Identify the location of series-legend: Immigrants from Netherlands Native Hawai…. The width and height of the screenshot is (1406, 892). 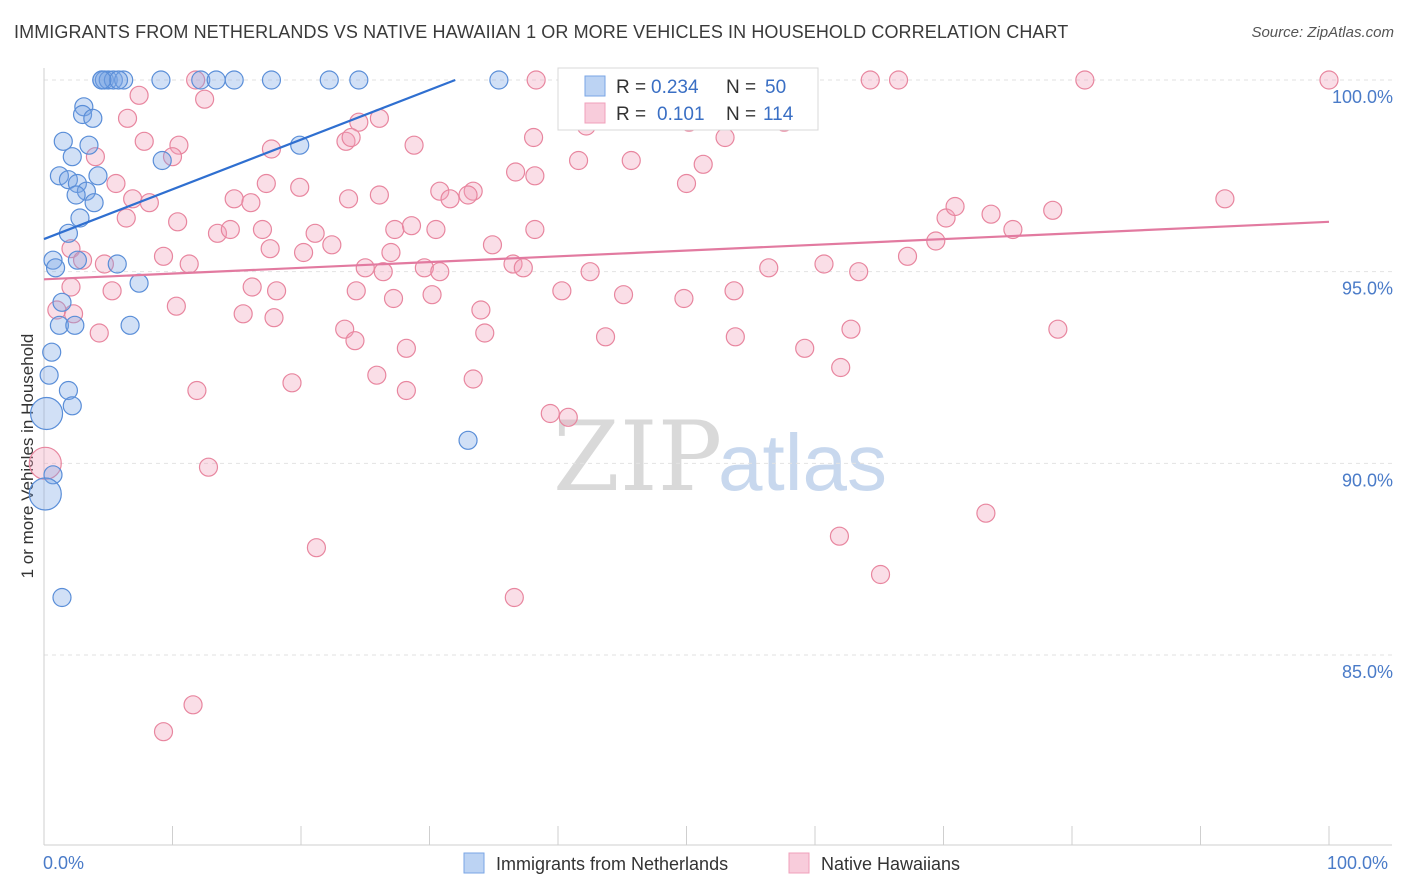
(711, 863).